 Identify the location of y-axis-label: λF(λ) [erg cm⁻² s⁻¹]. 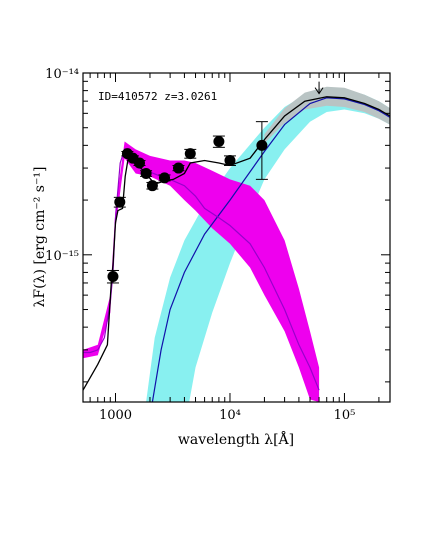
(40, 237).